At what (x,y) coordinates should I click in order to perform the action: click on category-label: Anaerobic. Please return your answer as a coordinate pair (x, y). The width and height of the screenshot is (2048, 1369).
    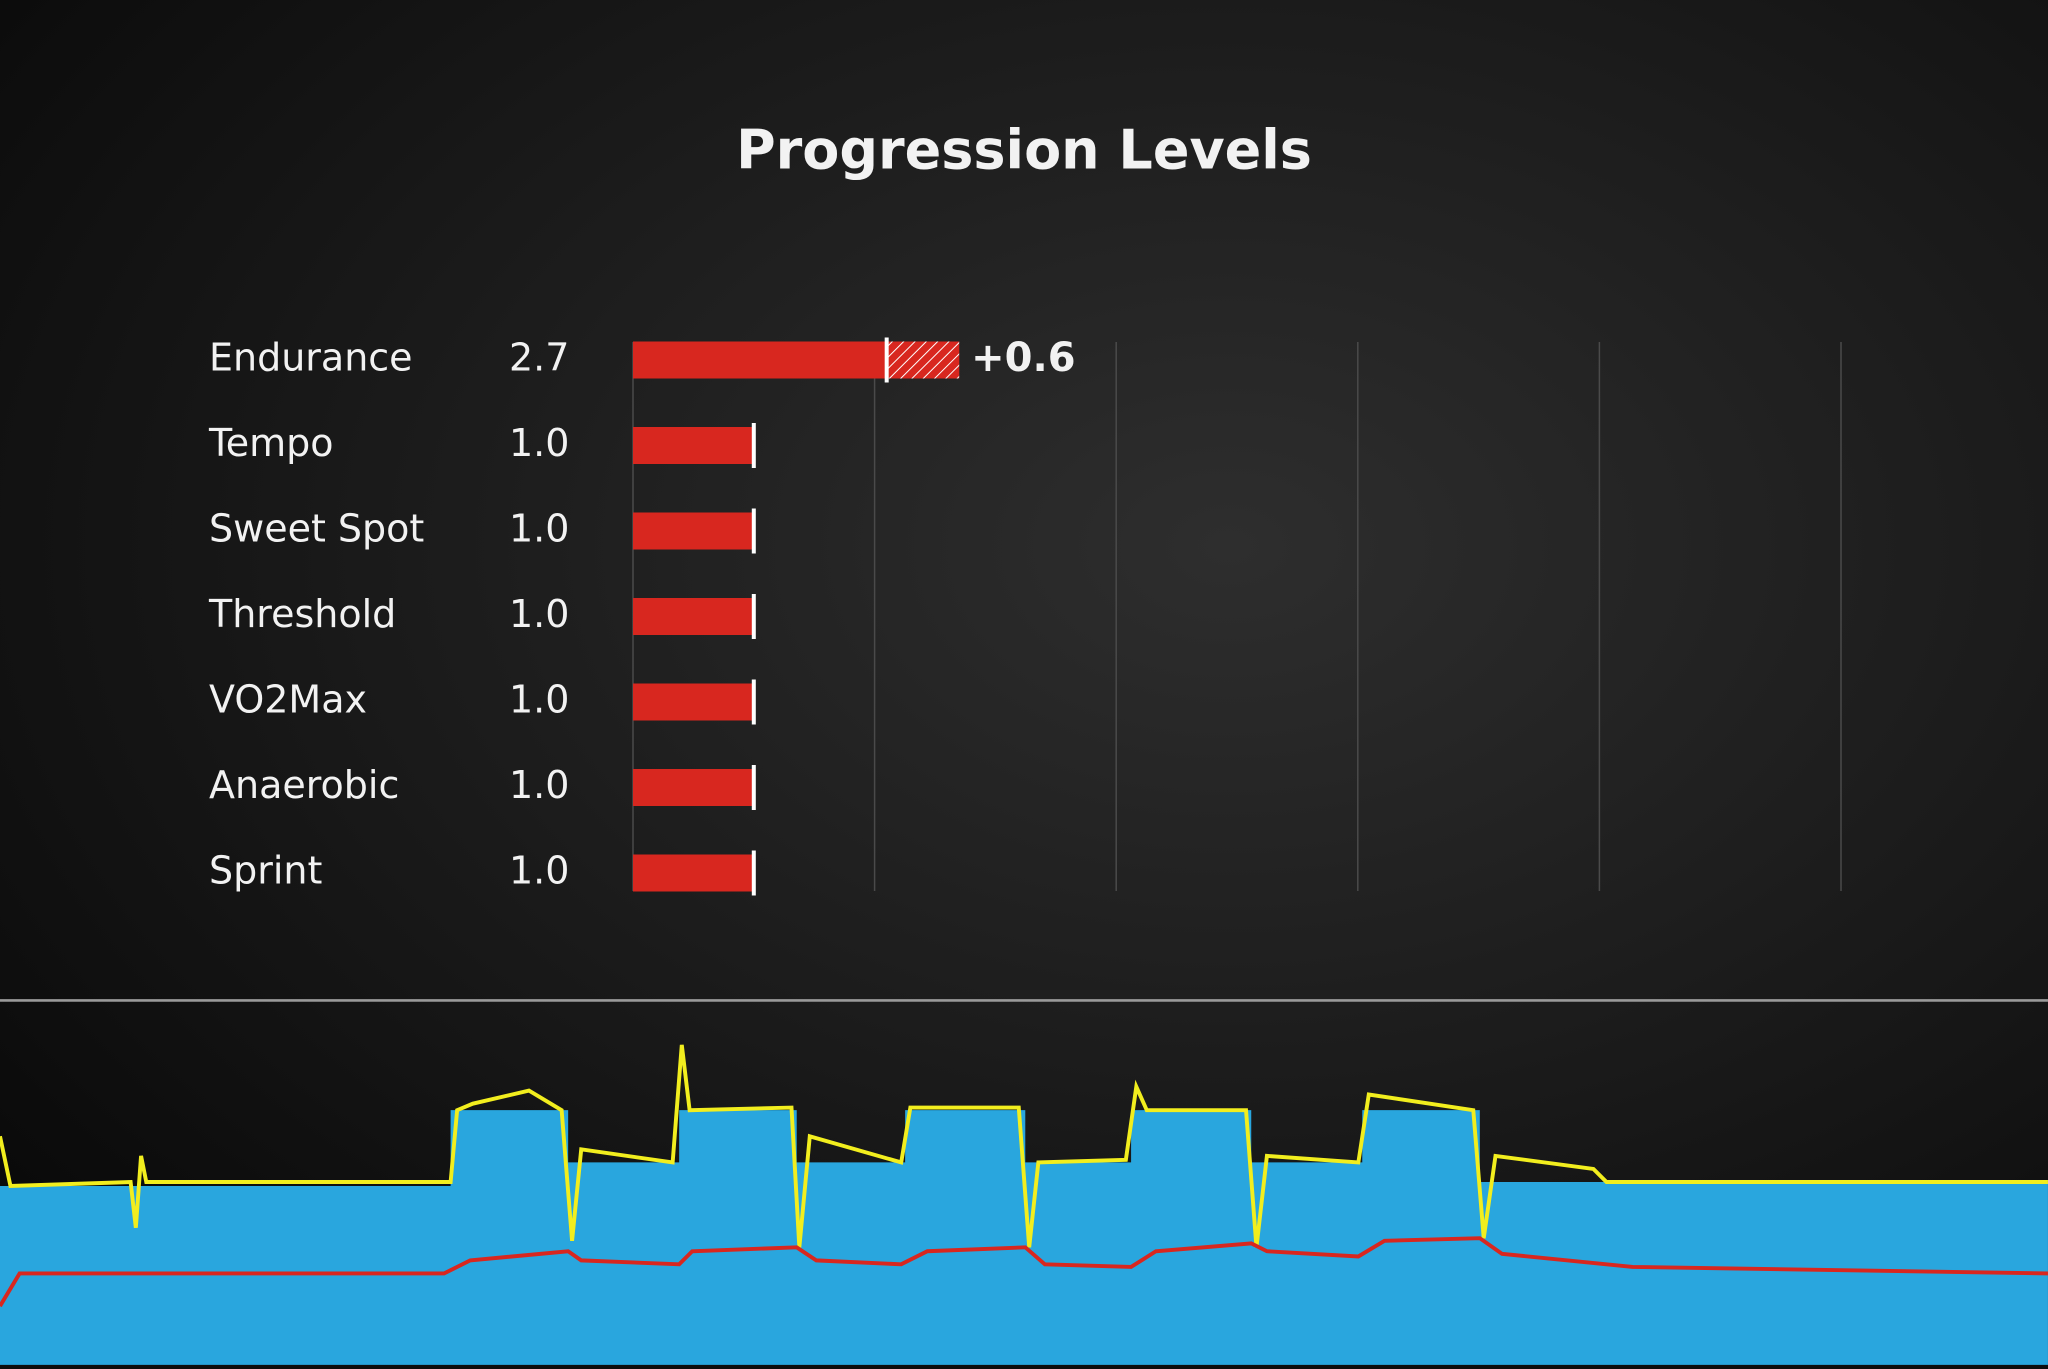
    Looking at the image, I should click on (304, 785).